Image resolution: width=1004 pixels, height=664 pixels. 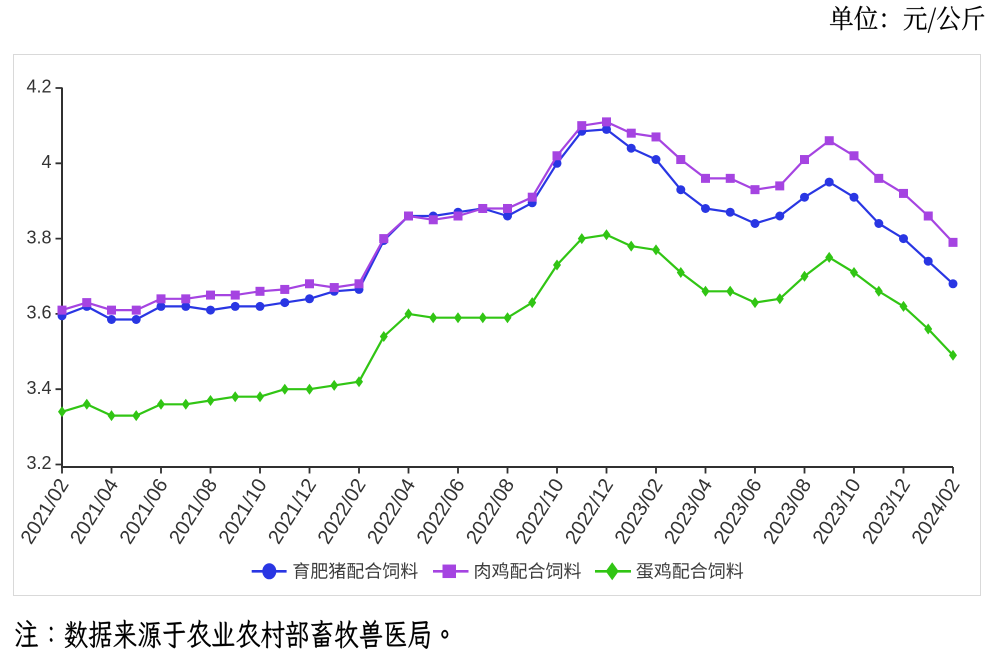 I want to click on svg-text: 4.2, so click(x=38, y=87).